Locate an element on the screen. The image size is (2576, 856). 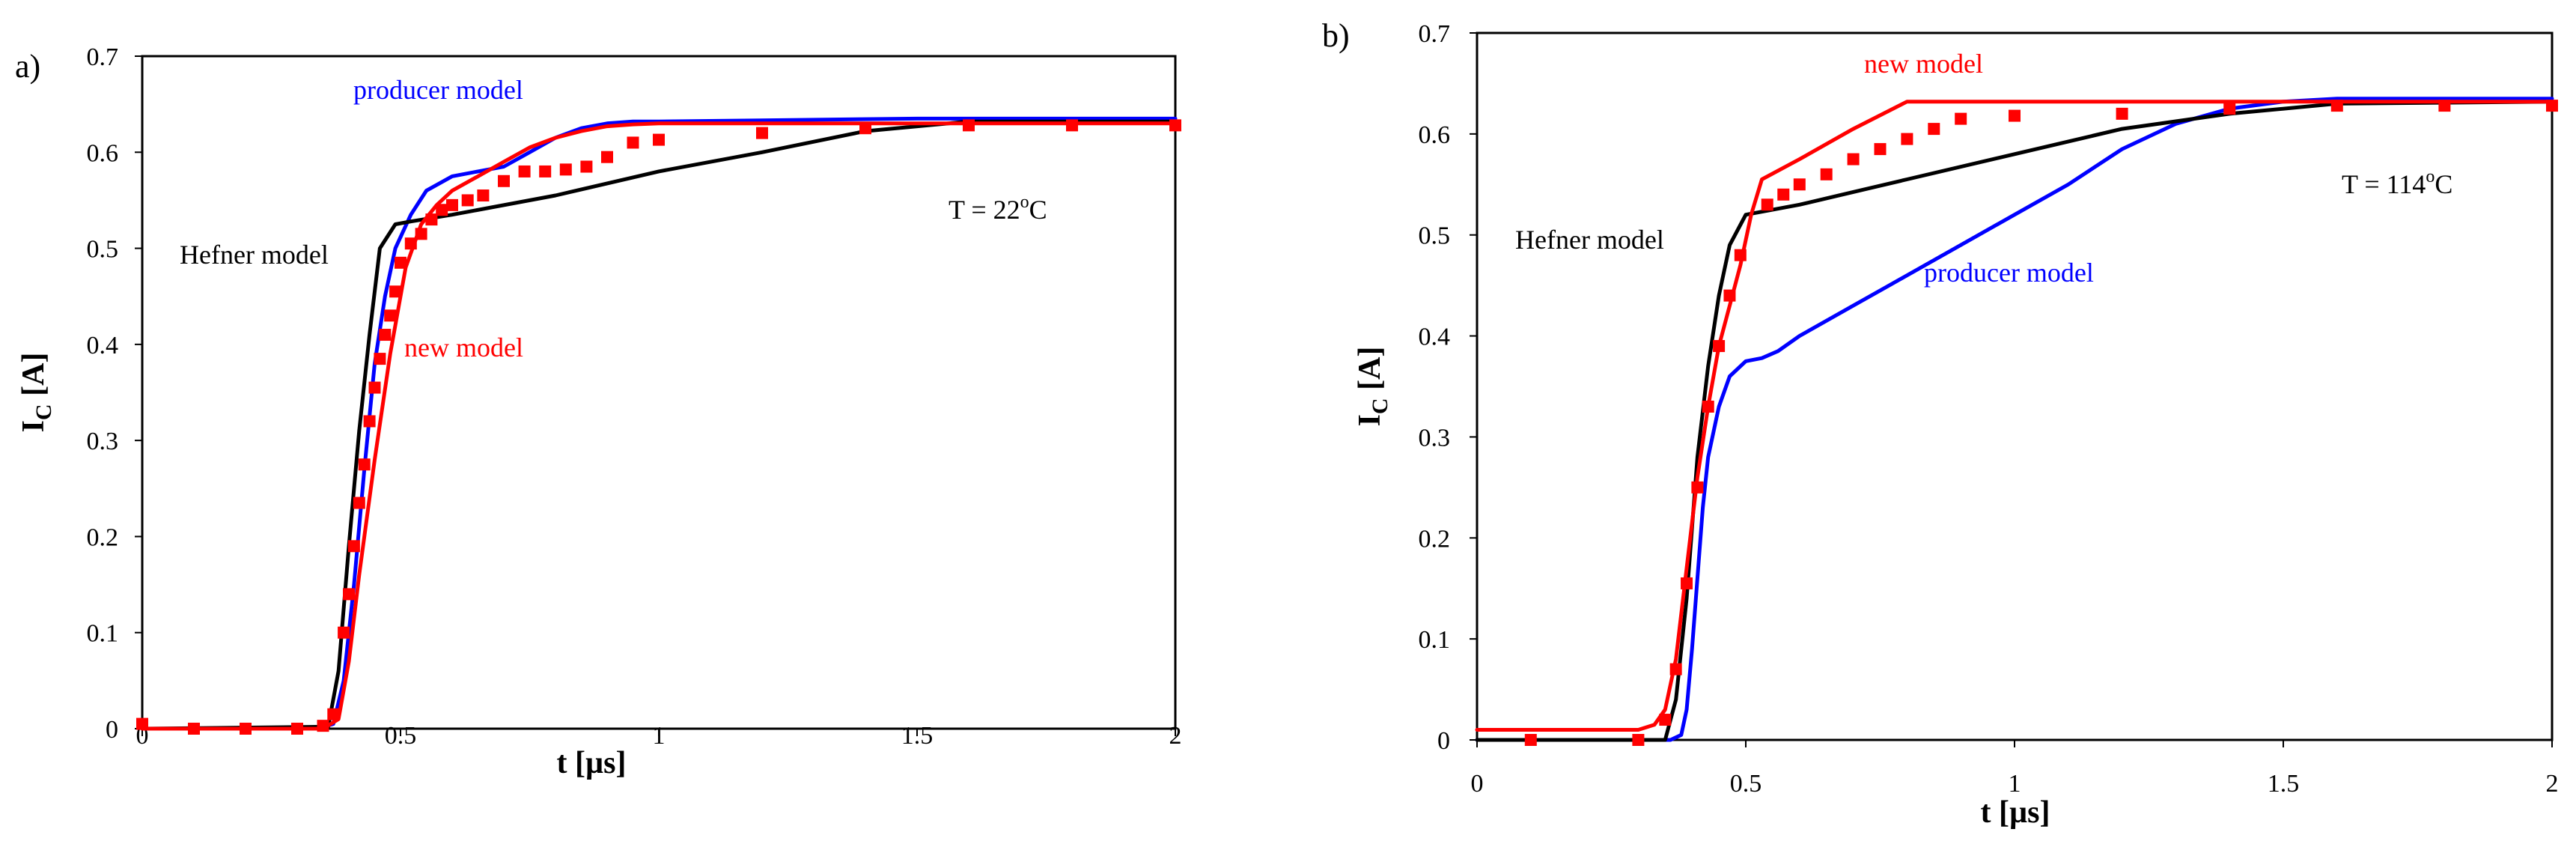
panel-label-b: b) is located at coordinates (1336, 35).